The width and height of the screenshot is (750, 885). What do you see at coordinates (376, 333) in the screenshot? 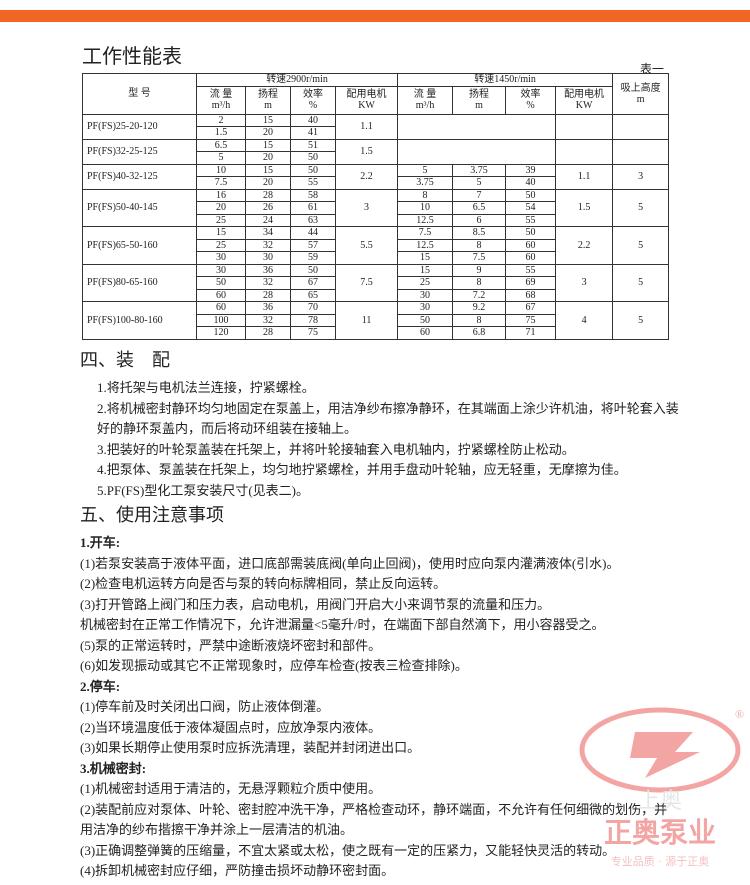
I see `data-row: 120 28 75 60 6.8 71` at bounding box center [376, 333].